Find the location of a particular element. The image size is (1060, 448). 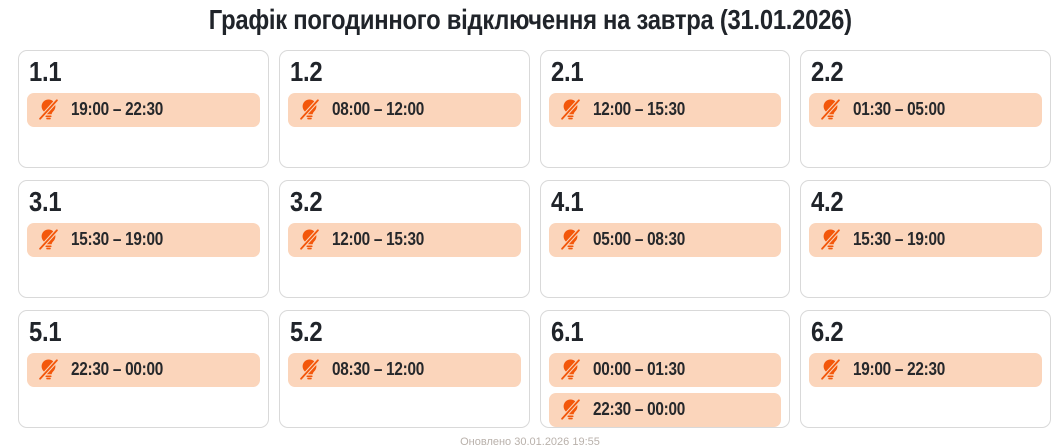

slot-list: 08:00 – 12:00 is located at coordinates (404, 109).